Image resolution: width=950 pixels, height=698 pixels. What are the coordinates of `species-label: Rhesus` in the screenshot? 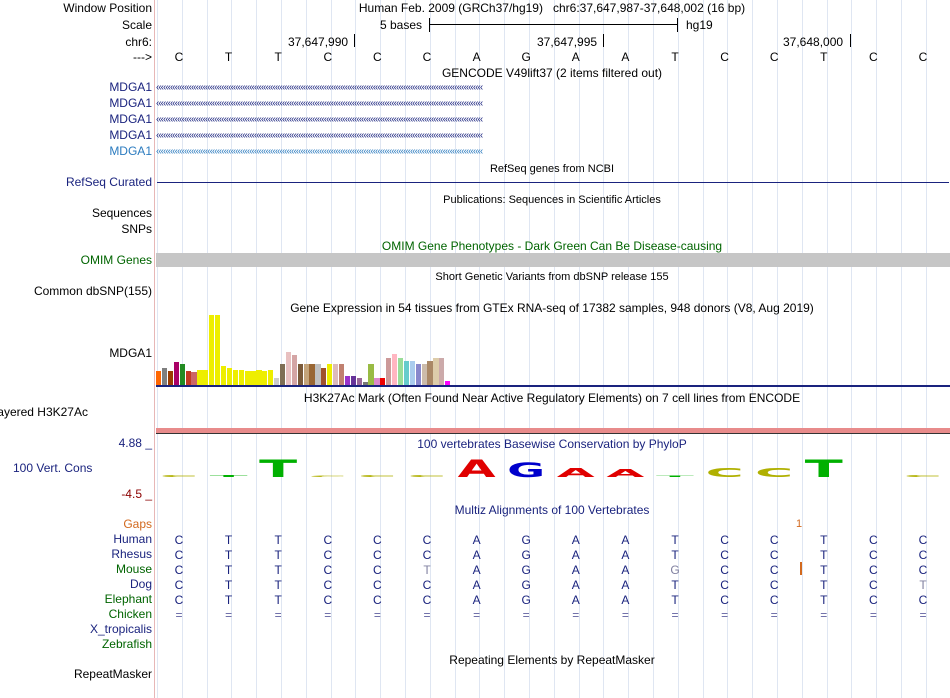 It's located at (131, 554).